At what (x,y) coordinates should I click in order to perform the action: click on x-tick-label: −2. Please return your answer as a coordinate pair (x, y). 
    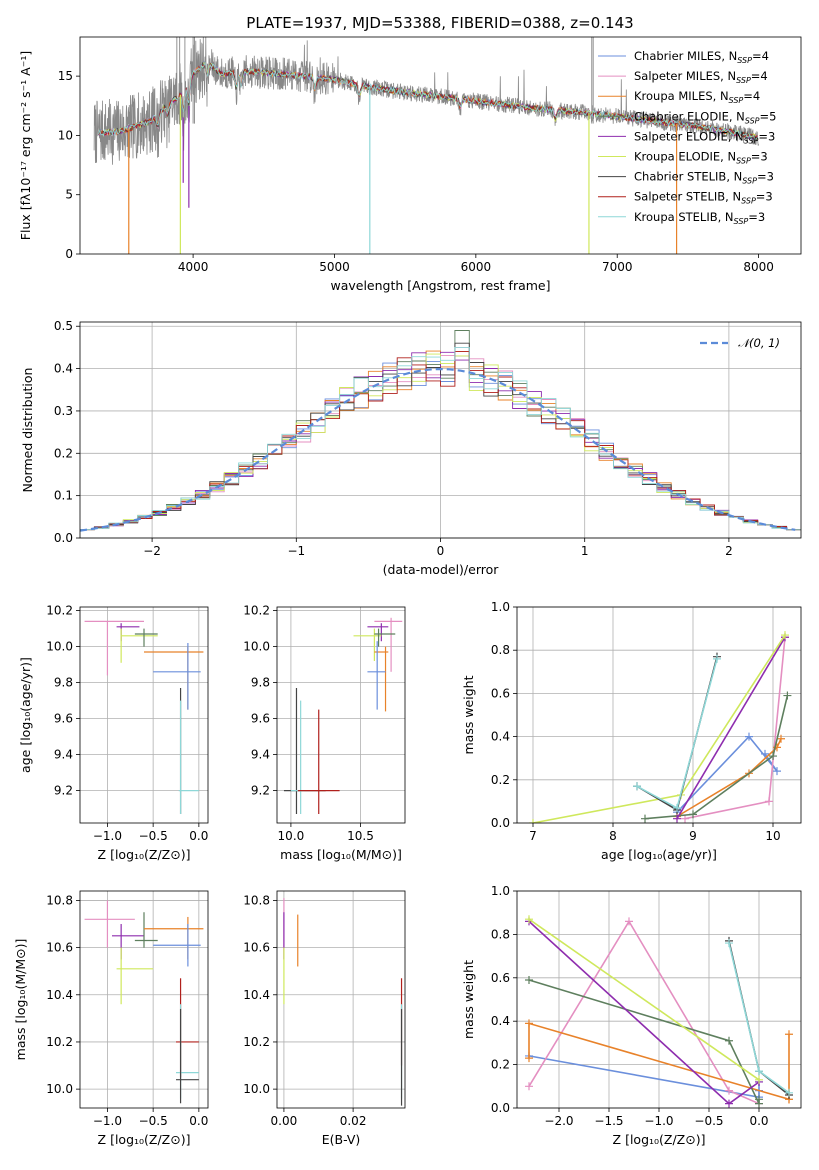
    Looking at the image, I should click on (152, 551).